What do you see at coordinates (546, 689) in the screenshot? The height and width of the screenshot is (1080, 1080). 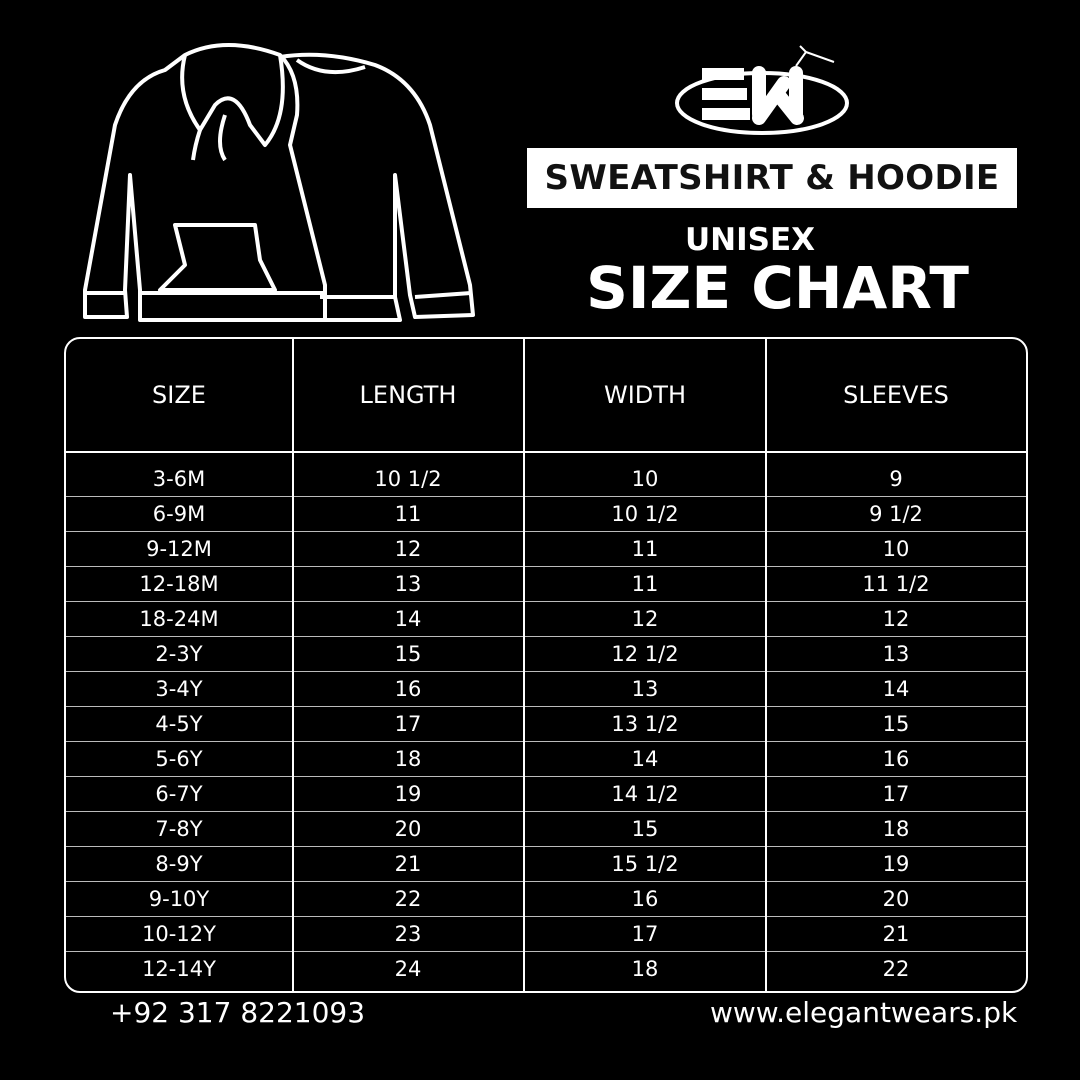 I see `table-row: 3-4Y 16 13 14` at bounding box center [546, 689].